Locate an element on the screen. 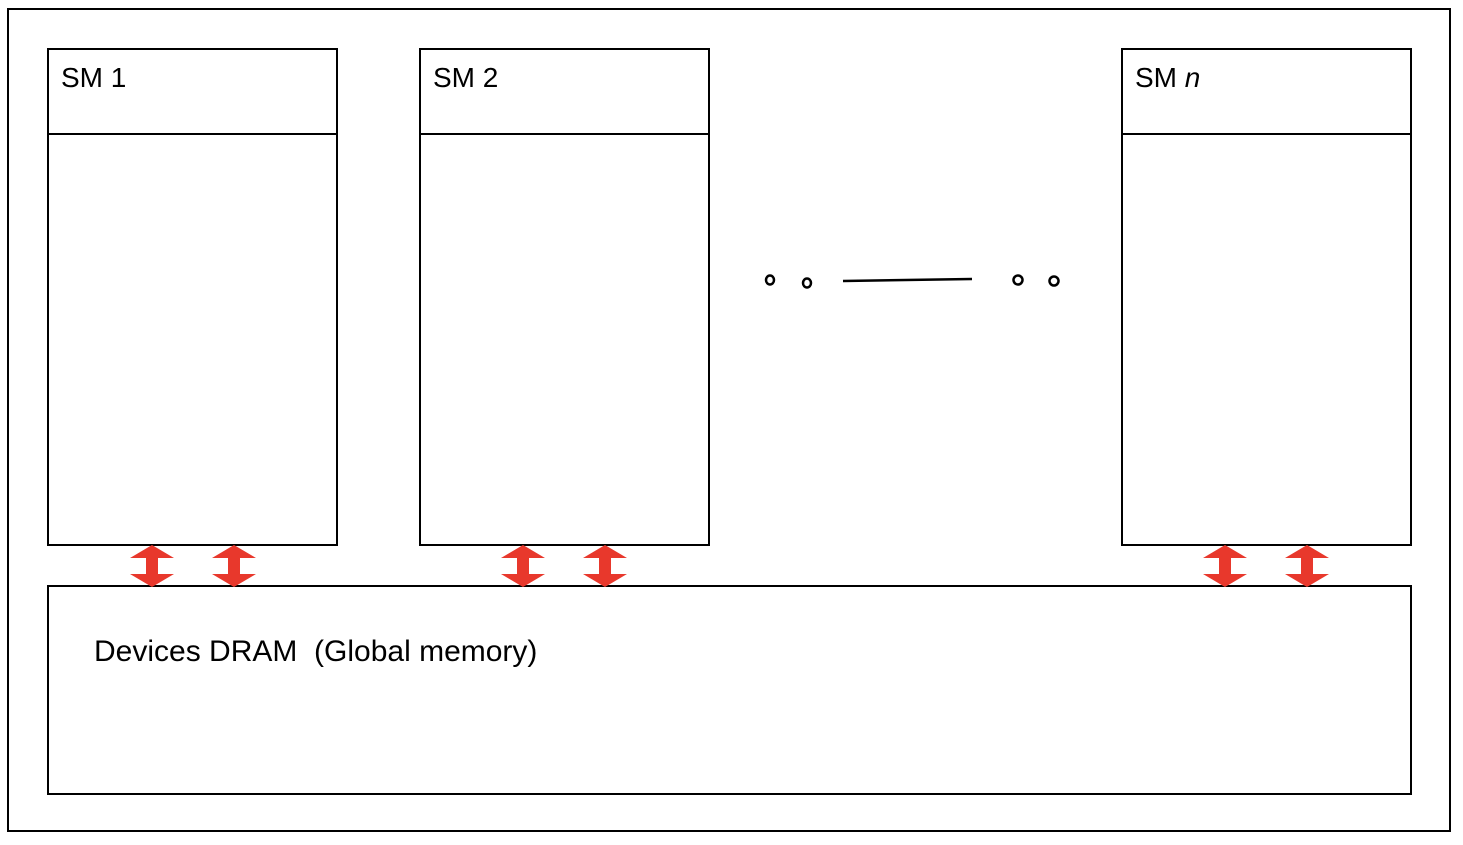  sm-2-block: SM 2 is located at coordinates (564, 297).